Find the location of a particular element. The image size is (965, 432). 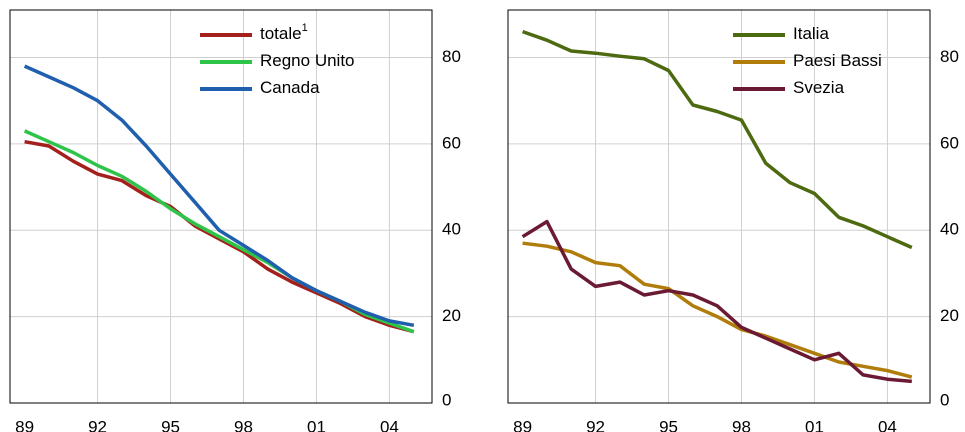

legend-label: Paesi Bassi is located at coordinates (837, 60).